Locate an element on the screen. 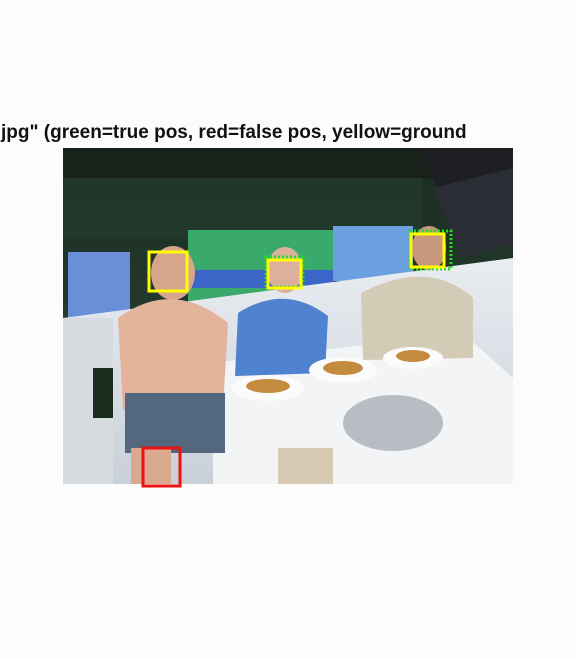 This screenshot has height=658, width=576. person-left is located at coordinates (173, 365).